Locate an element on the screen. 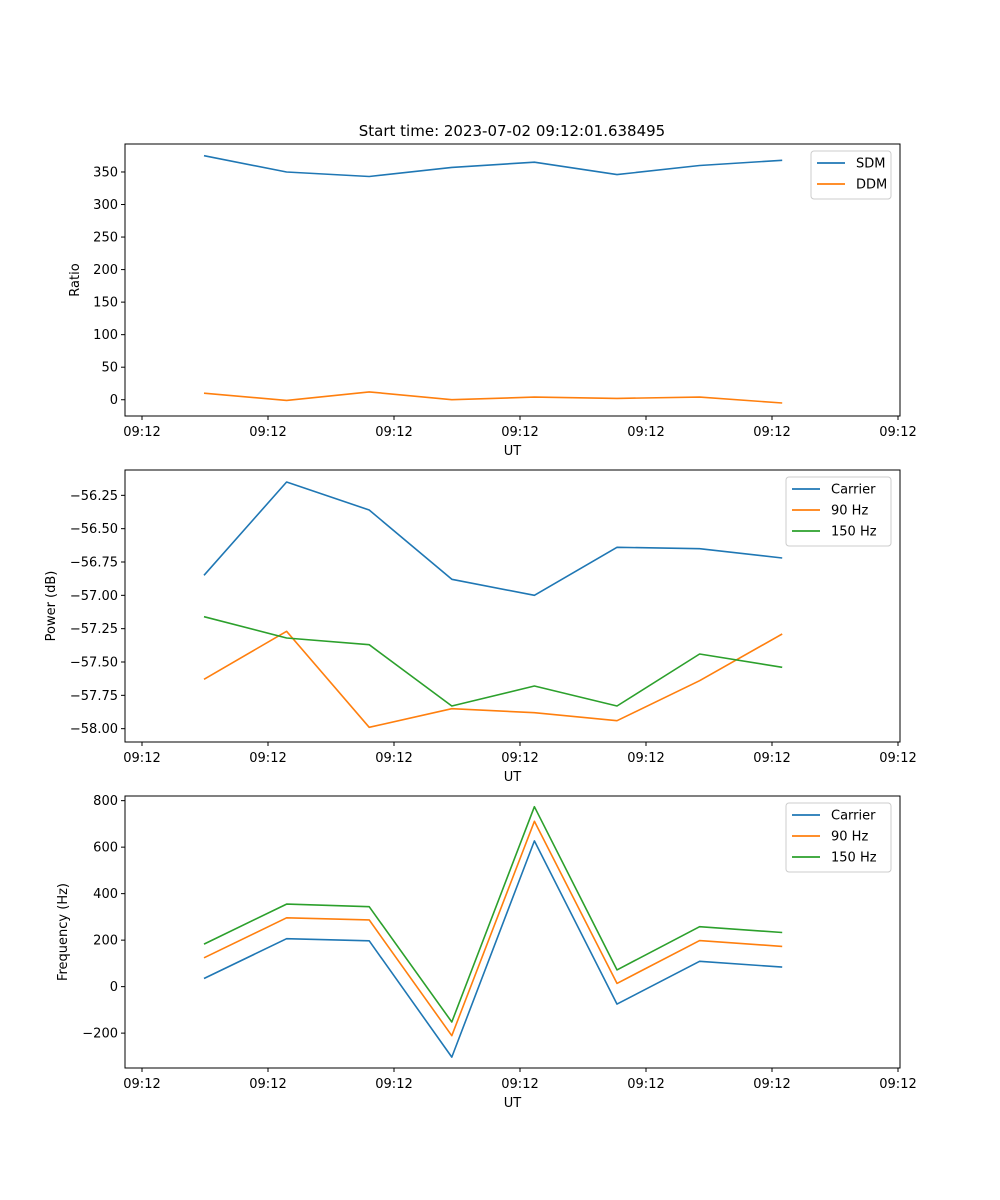 The height and width of the screenshot is (1200, 1000). y-tick-label: 350 is located at coordinates (105, 172).